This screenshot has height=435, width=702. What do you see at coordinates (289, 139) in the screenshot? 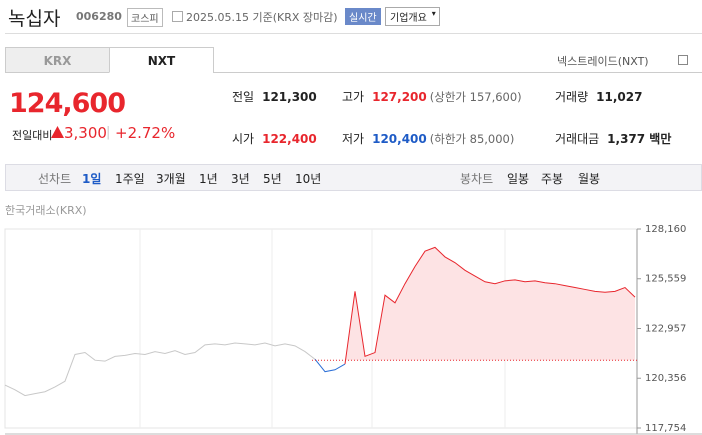
I see `stat-value: 122,400` at bounding box center [289, 139].